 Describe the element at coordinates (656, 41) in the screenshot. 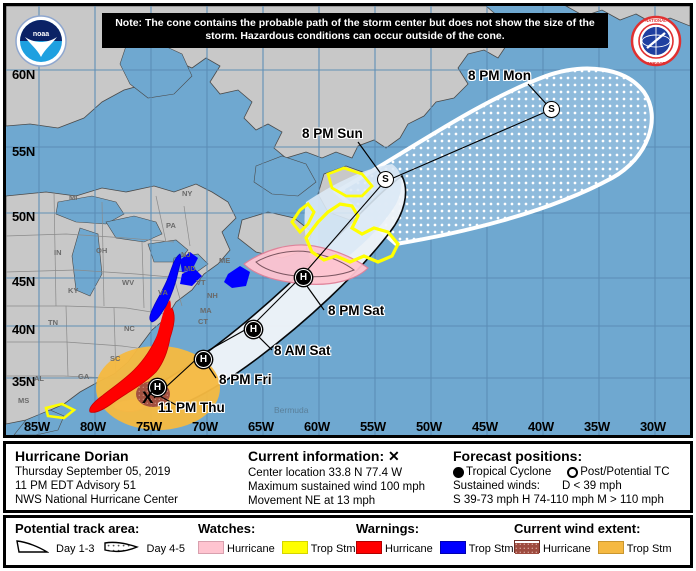

I see `nws-logo: NATIONAL SERVICE` at that location.